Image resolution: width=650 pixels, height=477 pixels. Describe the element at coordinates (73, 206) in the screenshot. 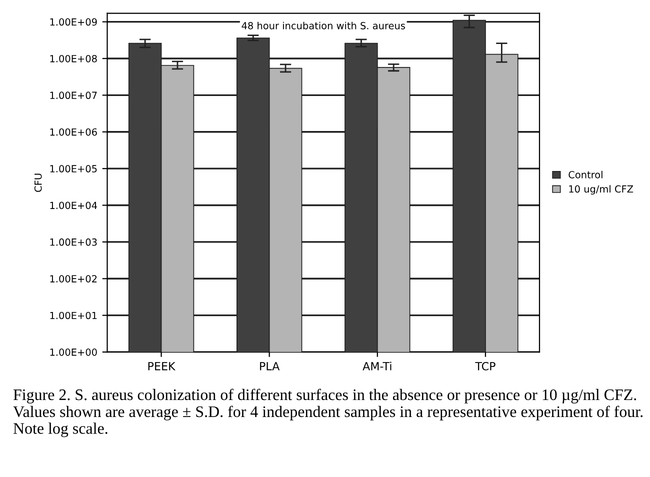

I see `y-tick-label: 1.00E+04` at that location.